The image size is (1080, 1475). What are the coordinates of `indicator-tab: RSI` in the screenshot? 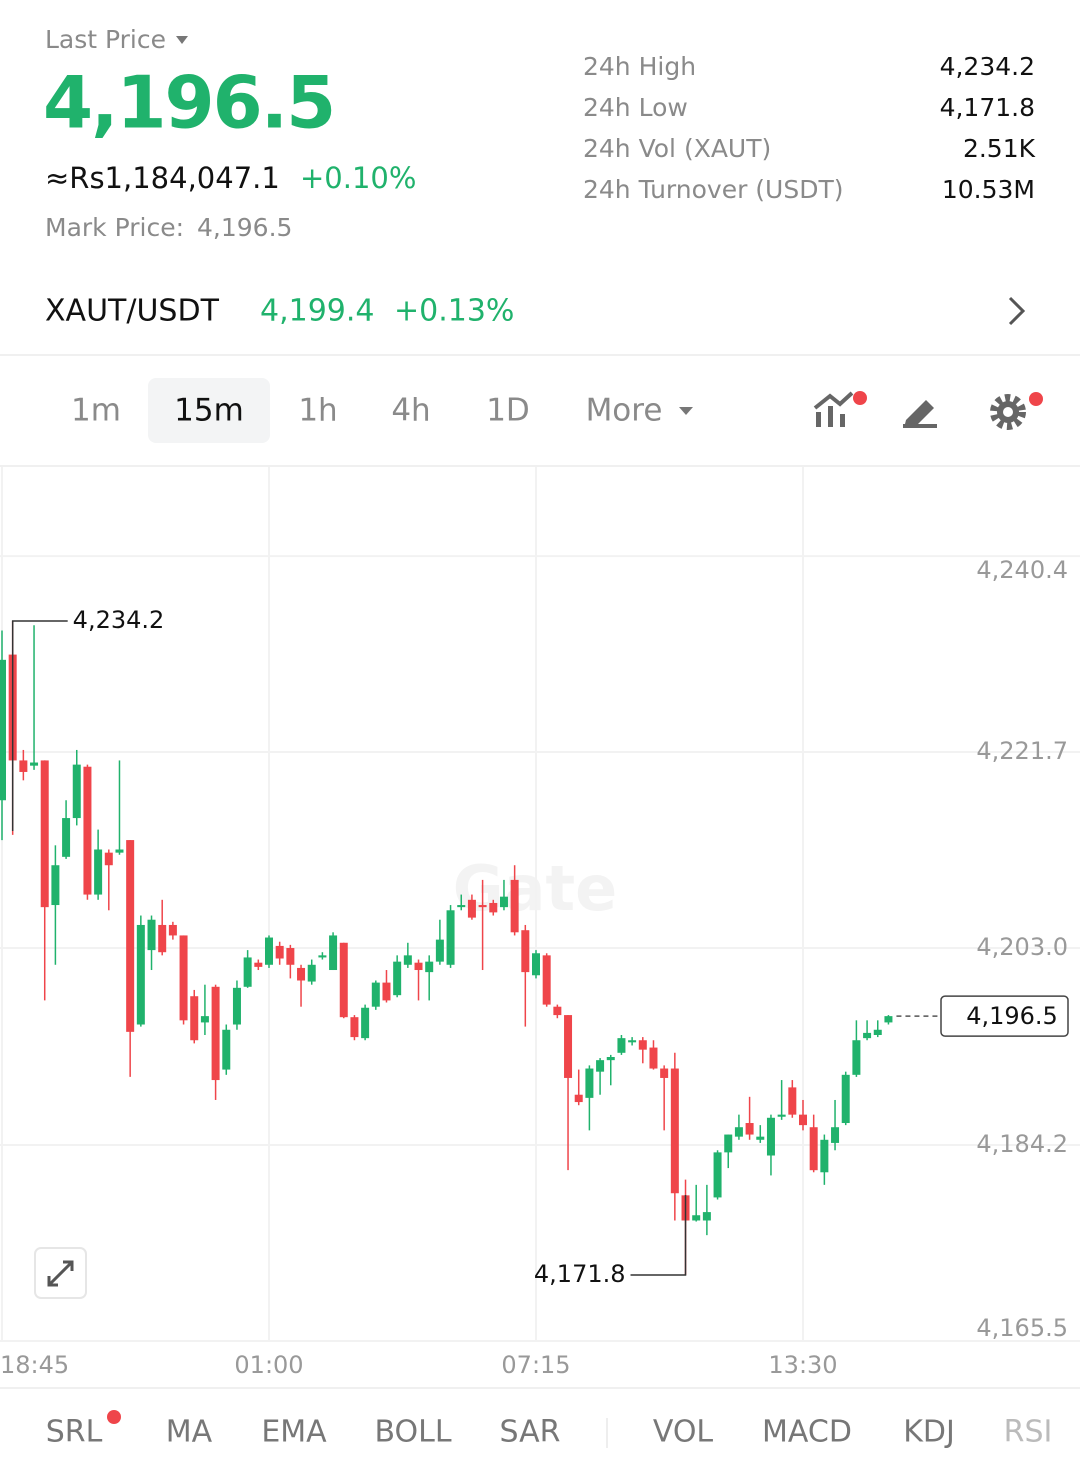 It's located at (1028, 1432).